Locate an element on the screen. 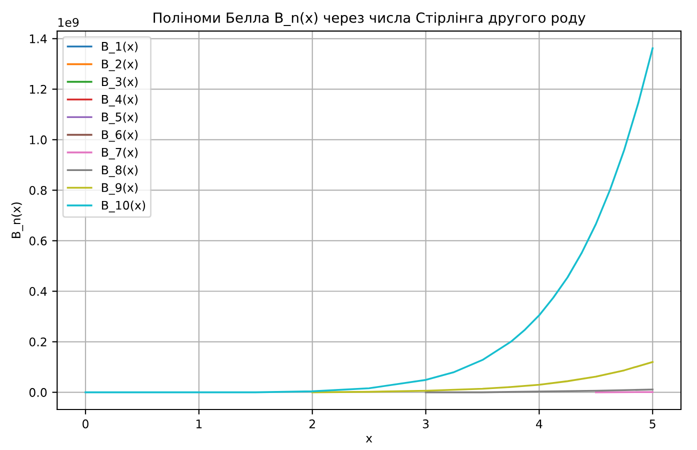 This screenshot has height=450, width=697. text: 1e9 is located at coordinates (68, 22).